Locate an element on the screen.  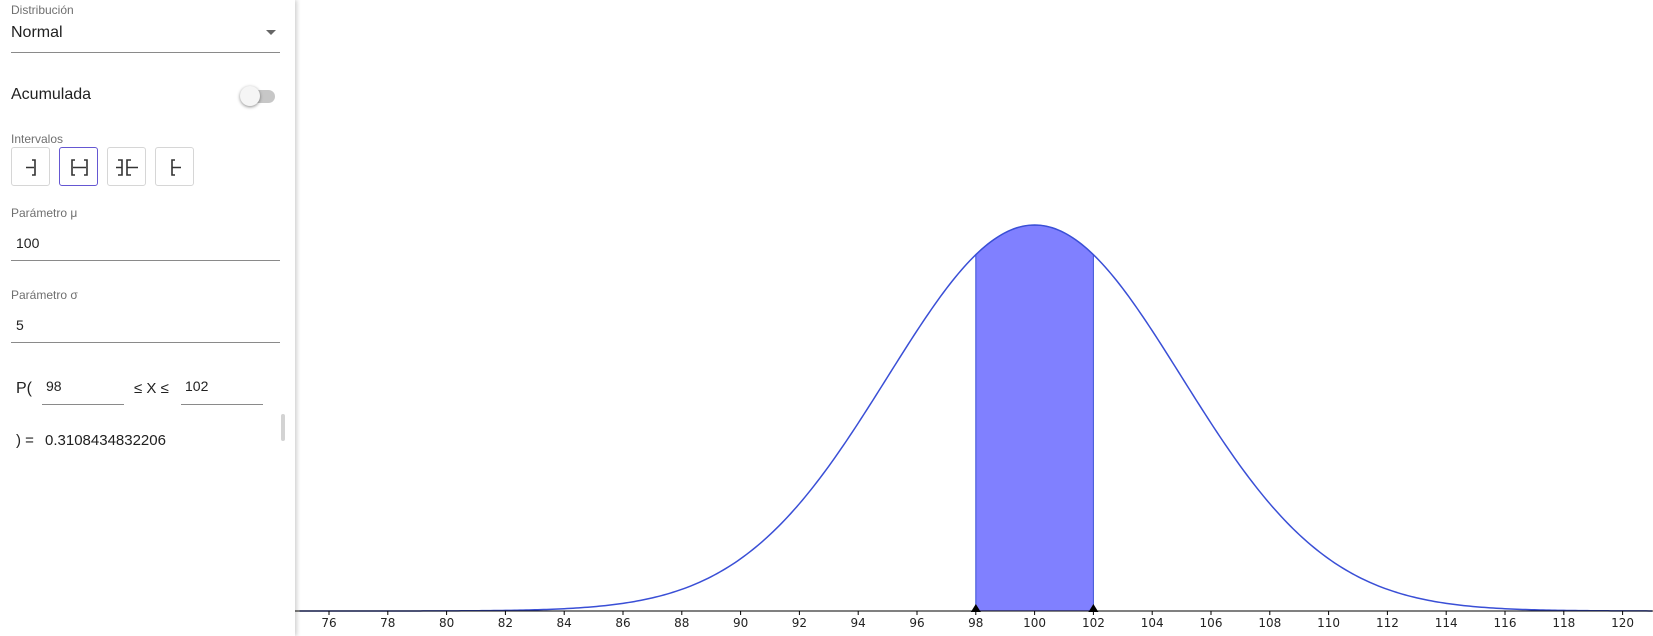
x-tick-label: 98 is located at coordinates (975, 623).